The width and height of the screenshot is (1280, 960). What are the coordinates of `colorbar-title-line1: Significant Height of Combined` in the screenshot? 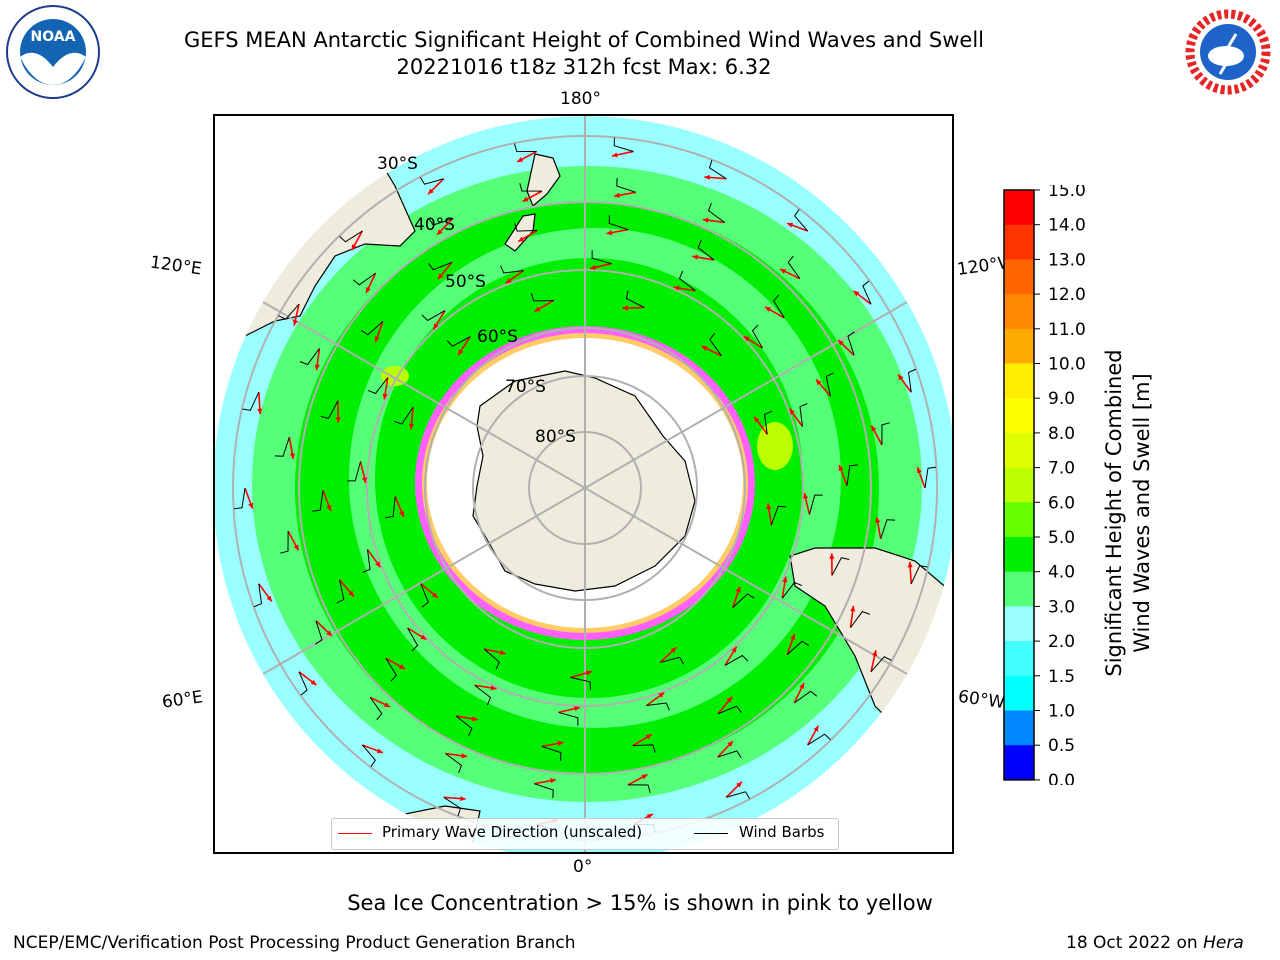 It's located at (1114, 513).